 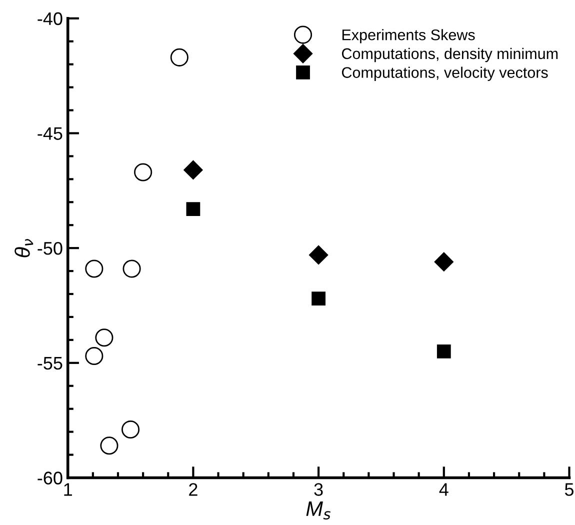 I want to click on legend-label: Computations, velocity vectors, so click(x=445, y=73).